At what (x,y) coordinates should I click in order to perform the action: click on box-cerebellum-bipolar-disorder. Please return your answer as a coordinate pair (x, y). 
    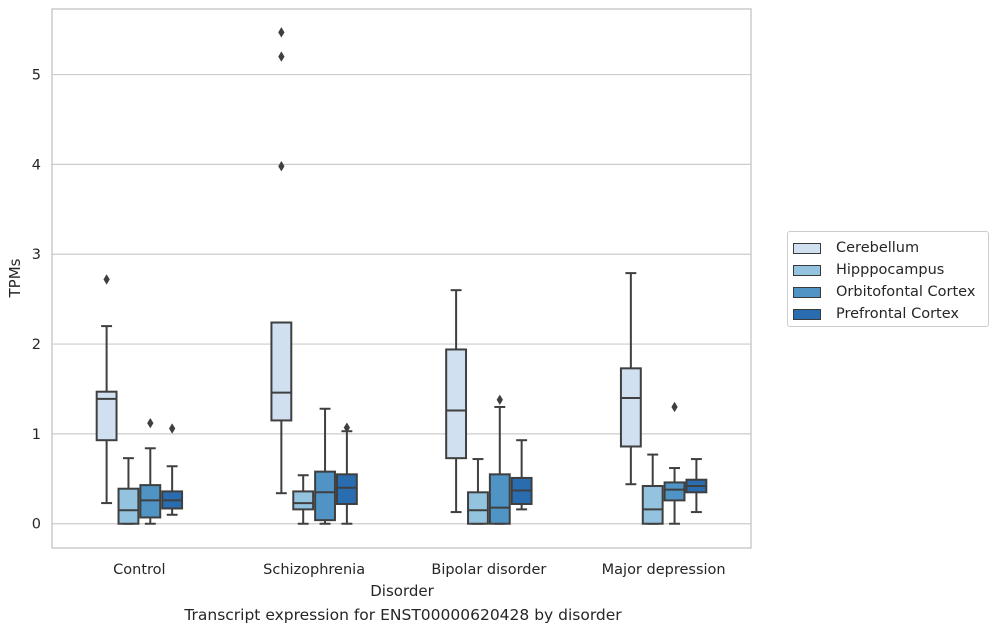
    Looking at the image, I should click on (456, 401).